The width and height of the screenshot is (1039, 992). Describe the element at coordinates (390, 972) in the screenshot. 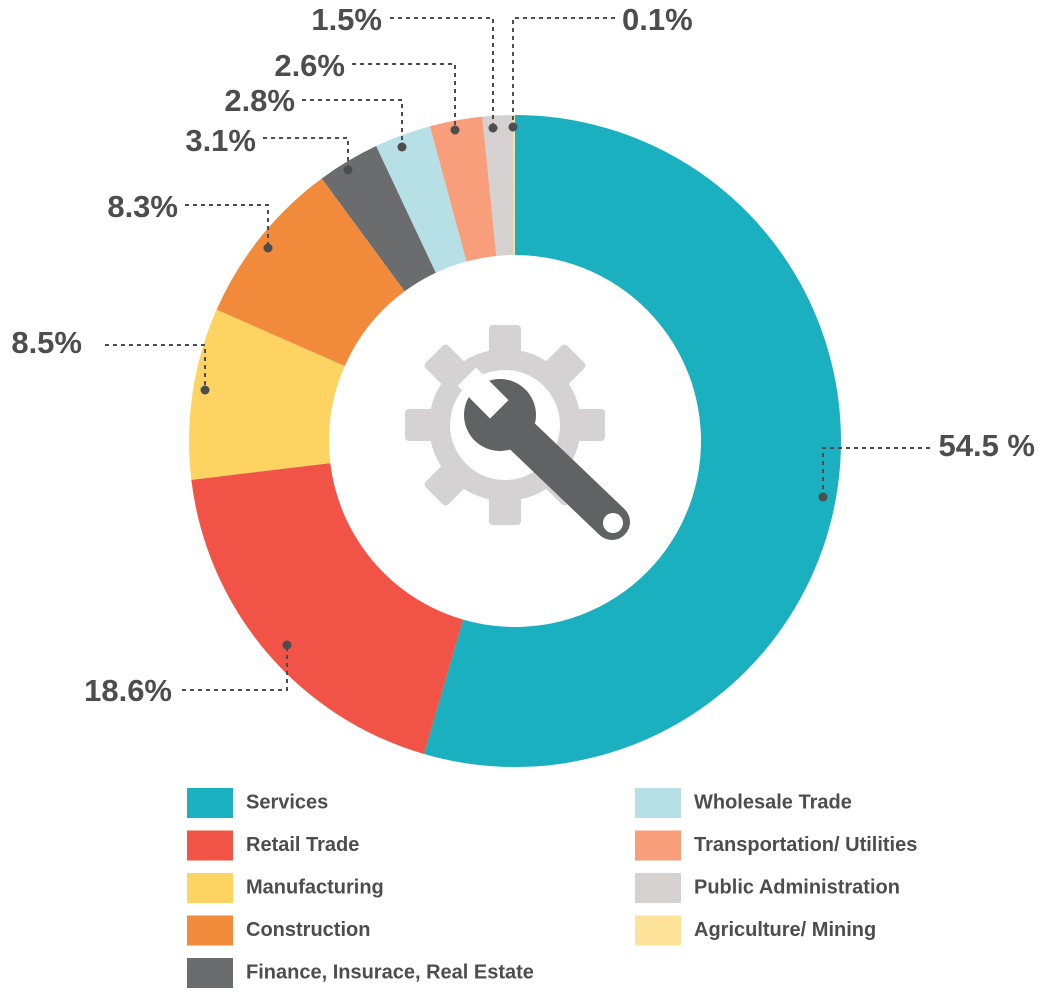

I see `legend-label: Finance, Insurace, Real Estate` at that location.